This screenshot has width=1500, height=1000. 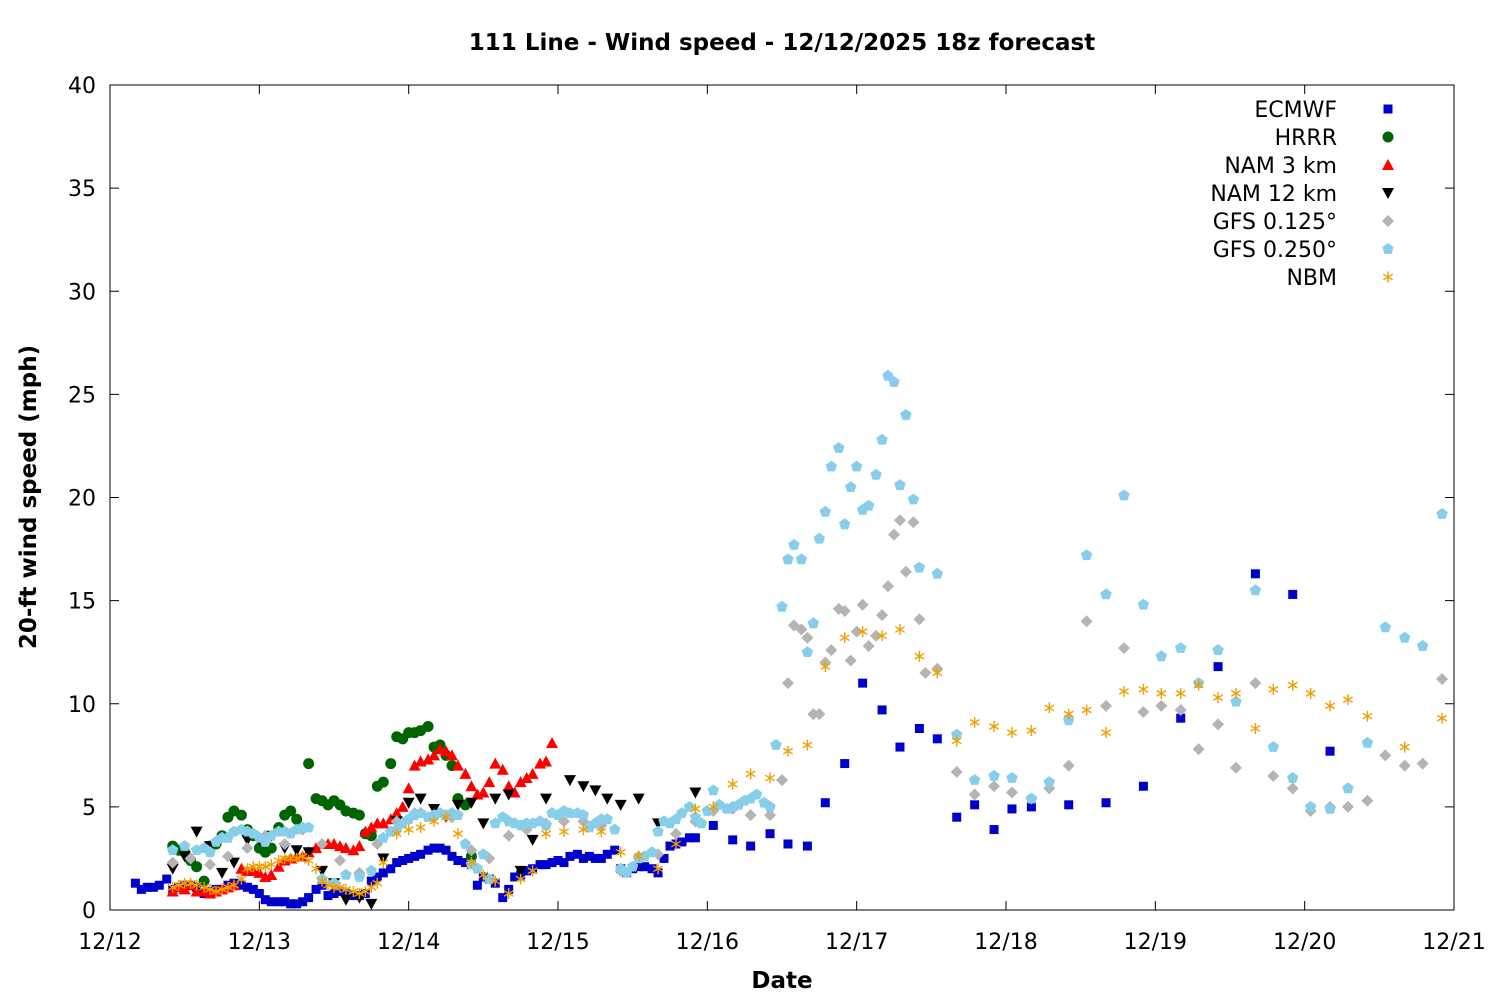 I want to click on series-hrrr, so click(x=322, y=803).